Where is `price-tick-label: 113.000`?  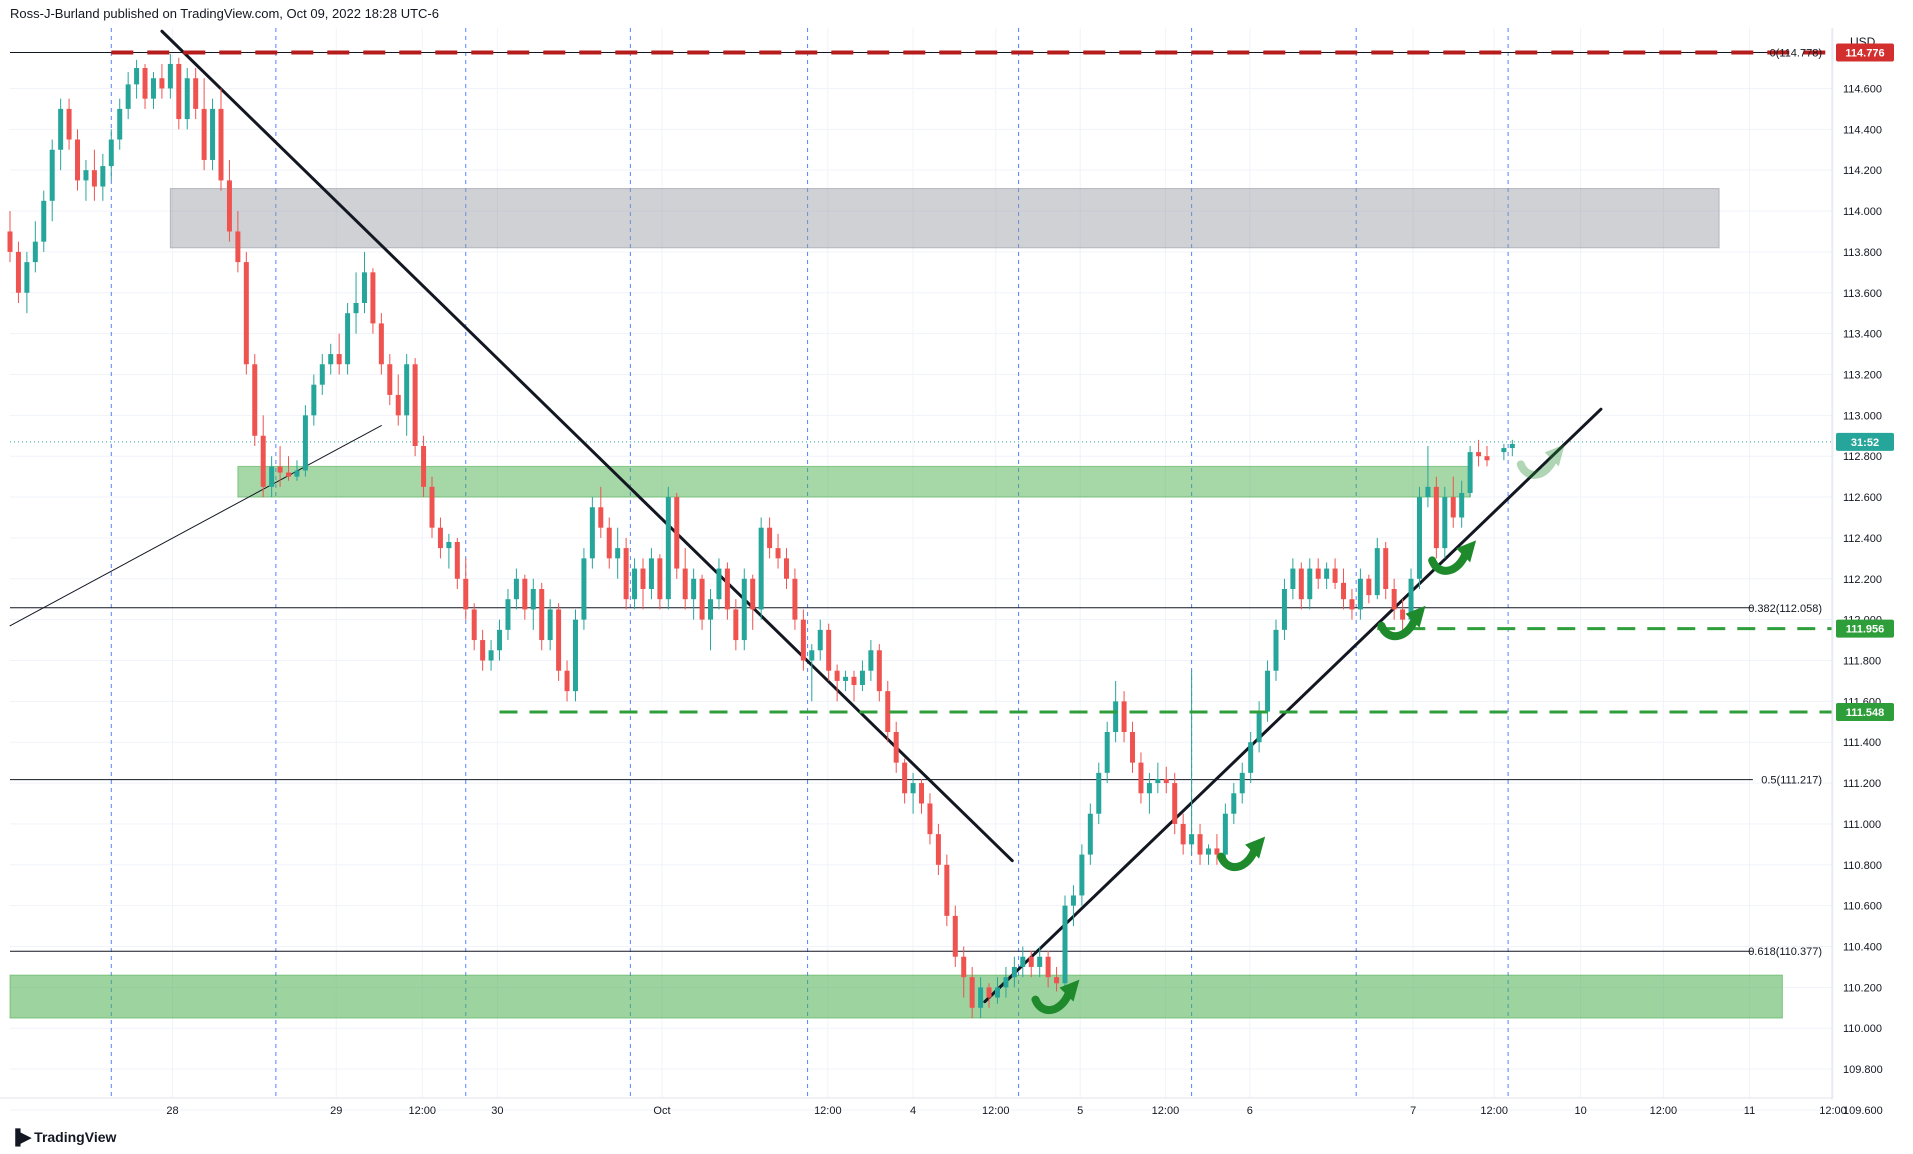 price-tick-label: 113.000 is located at coordinates (1862, 416).